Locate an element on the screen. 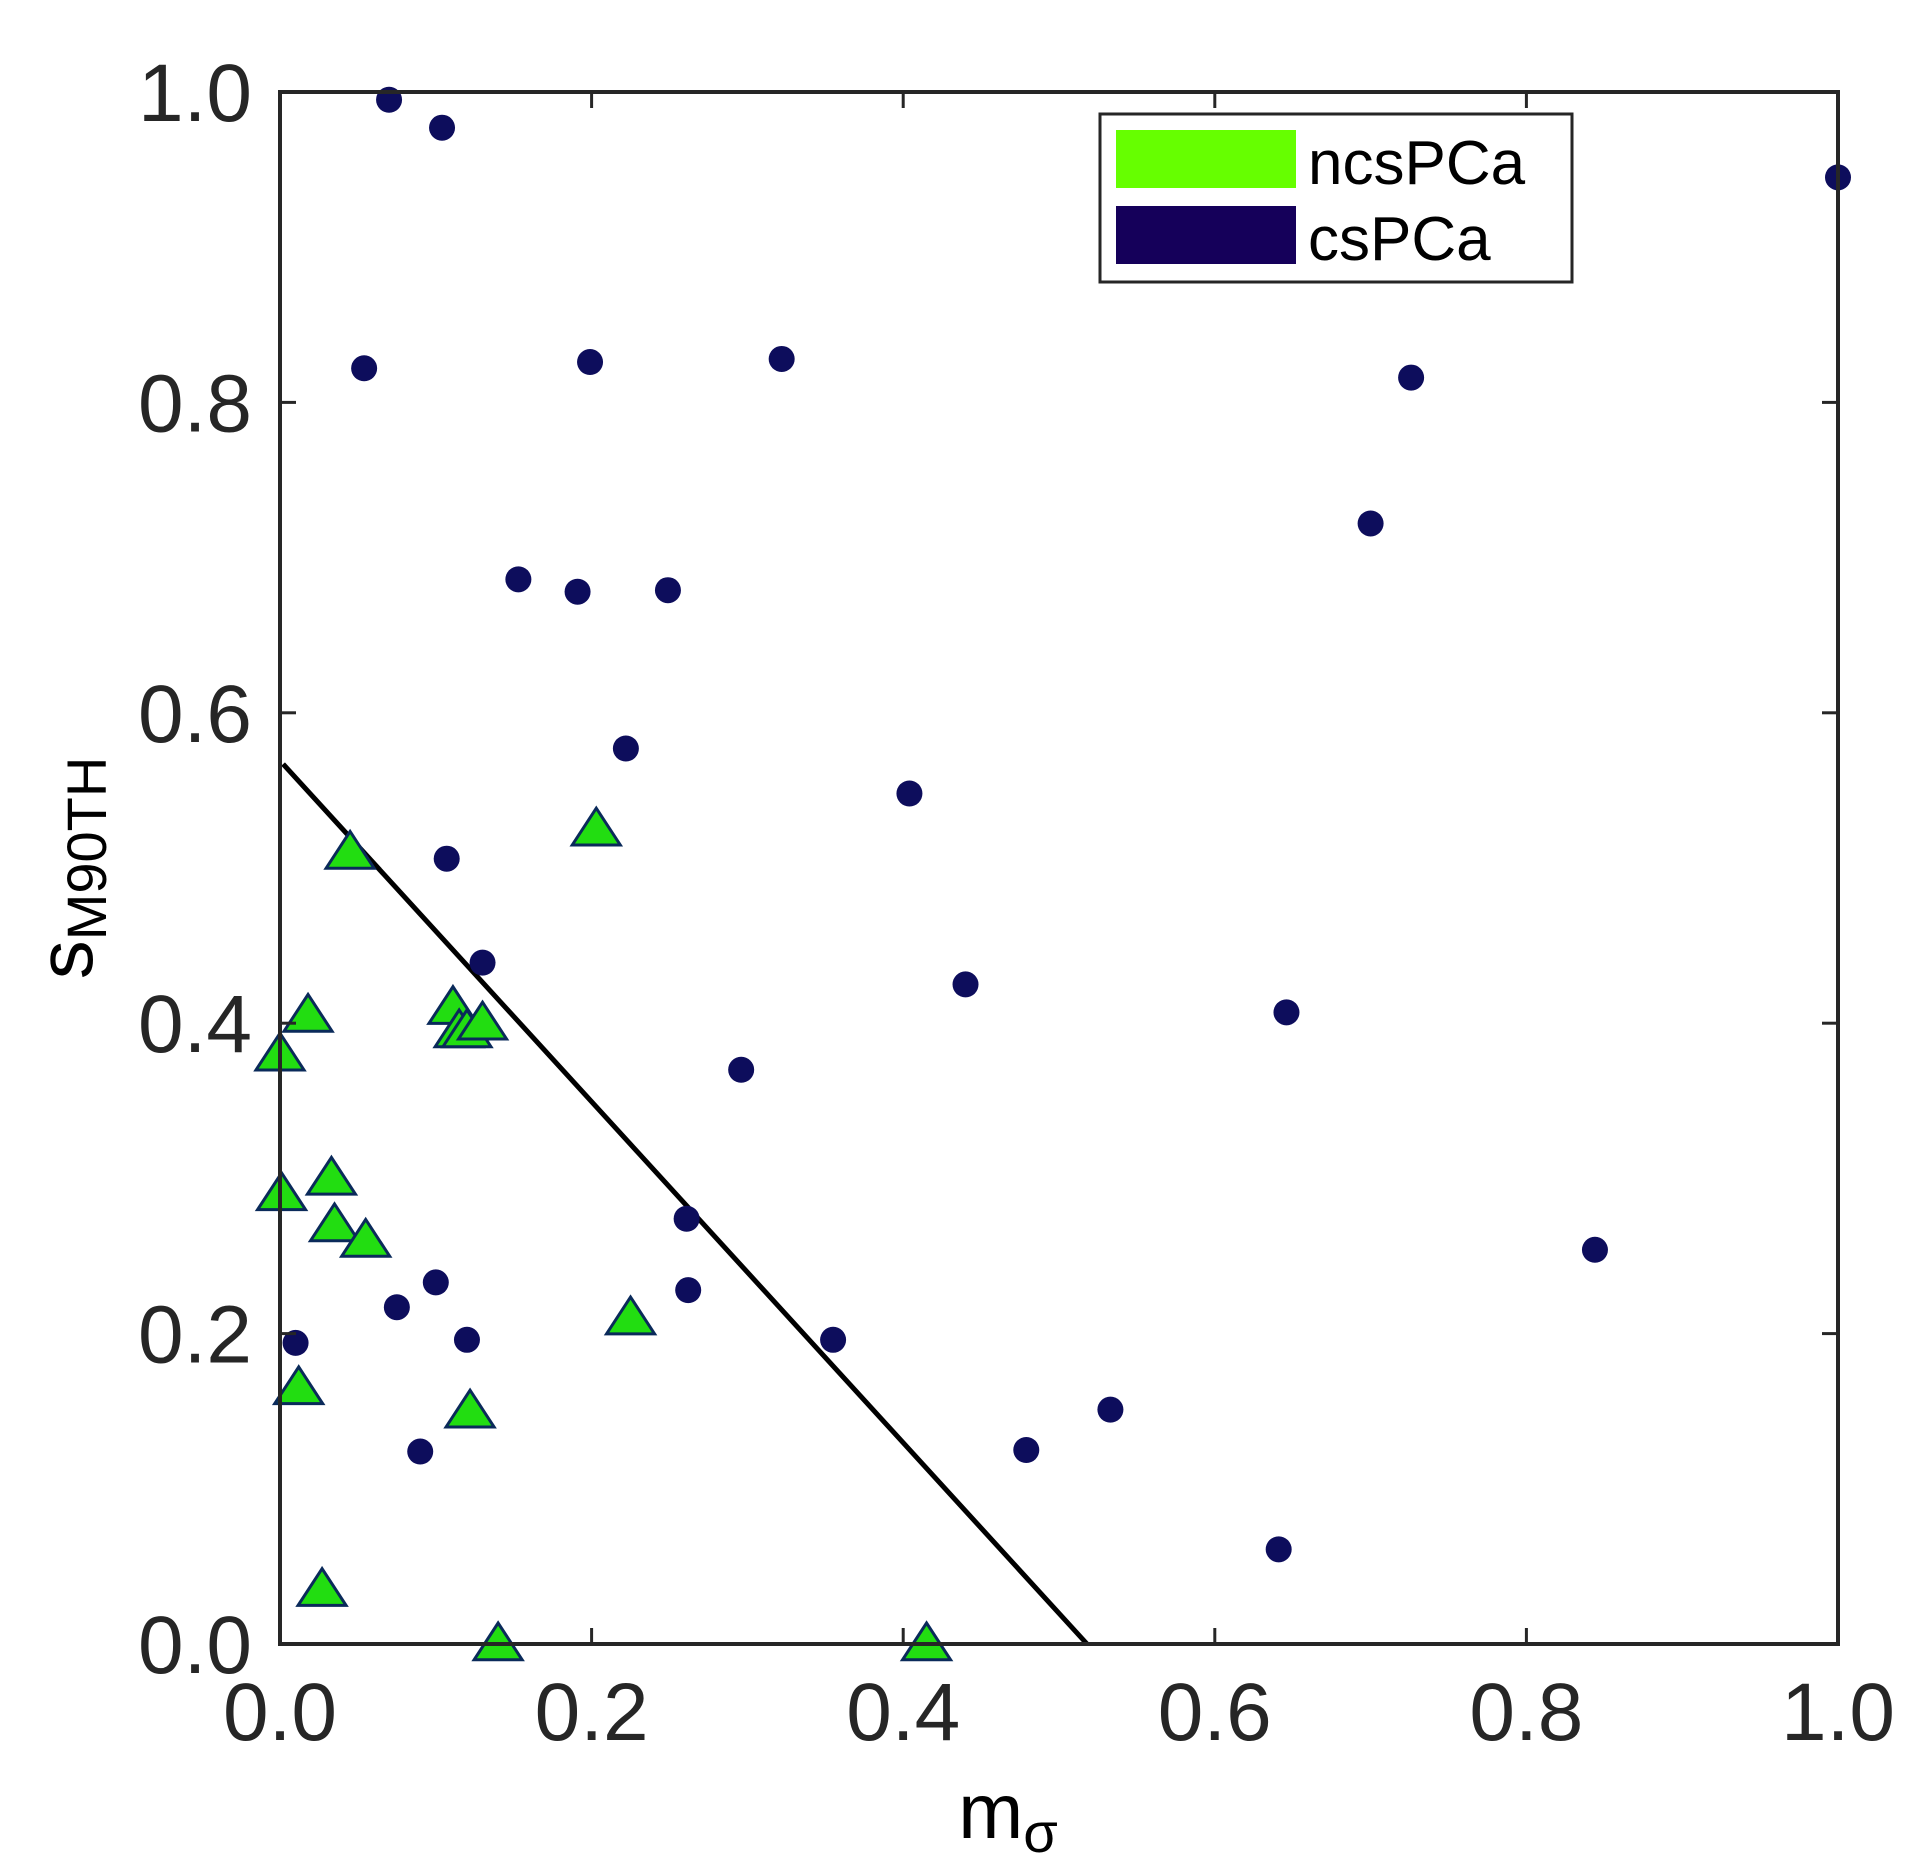 This screenshot has height=1866, width=1908. y-tick-label: 0.4 is located at coordinates (195, 1024).